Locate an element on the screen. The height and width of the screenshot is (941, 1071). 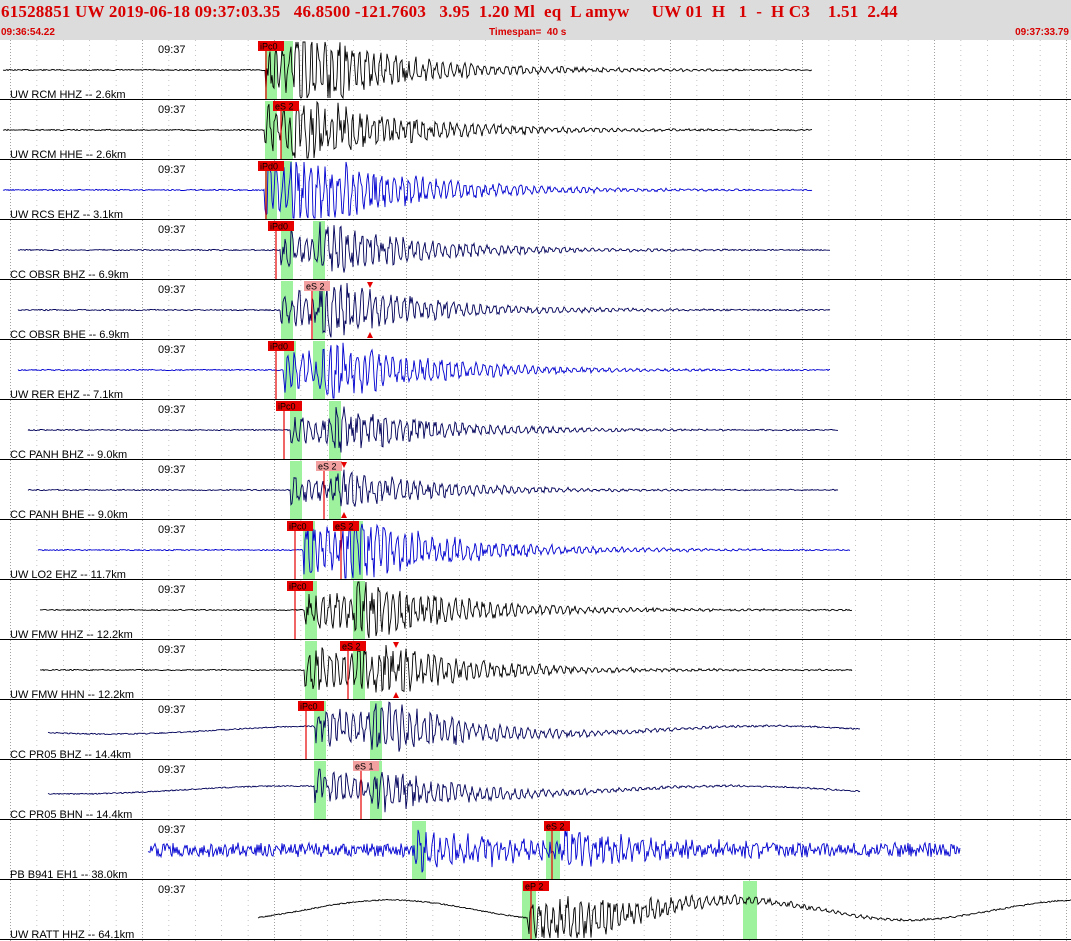
trace-row: 09:37 UW RATT HHZ -- 64.1km eP 2 is located at coordinates (535, 911).